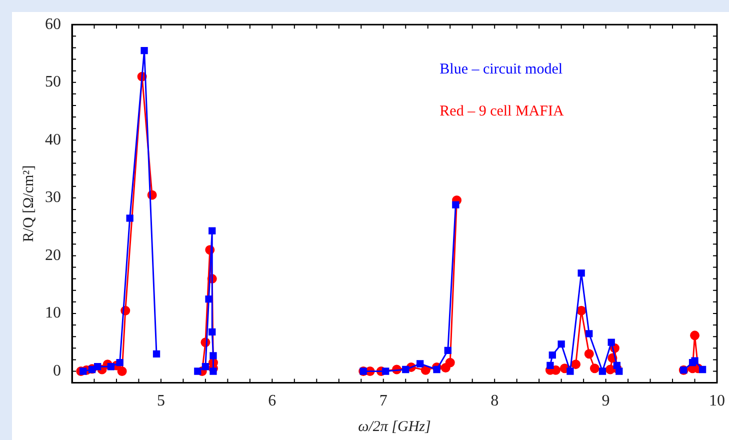  I want to click on y-tick-label: 10, so click(53, 313).